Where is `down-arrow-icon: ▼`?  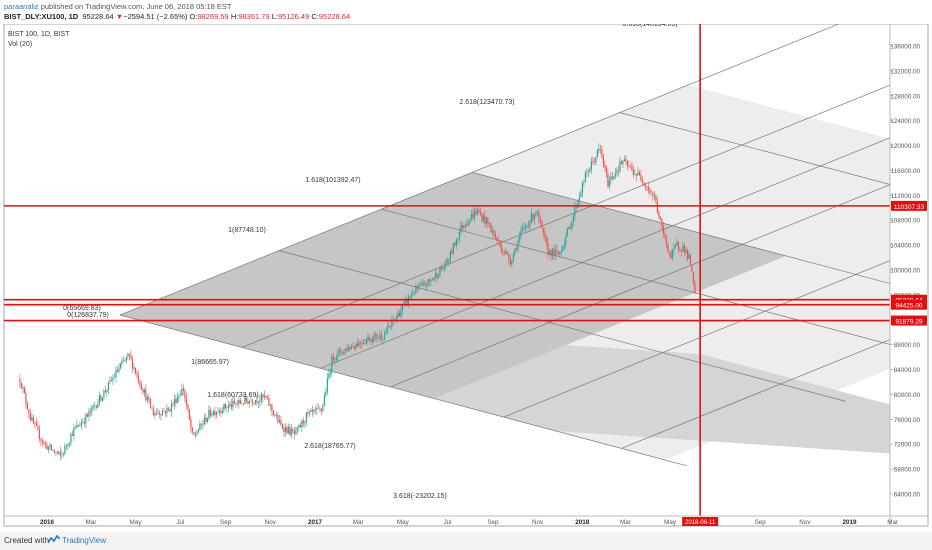 down-arrow-icon: ▼ is located at coordinates (119, 16).